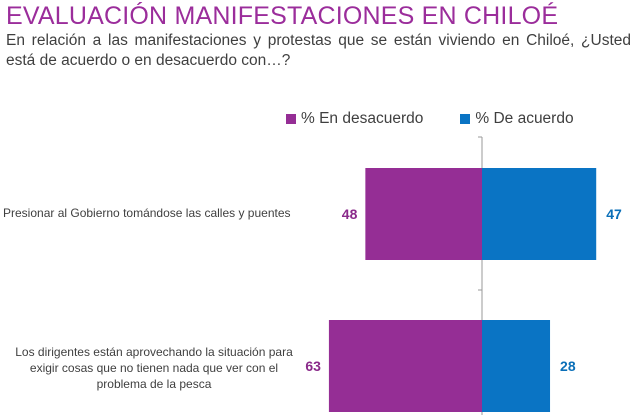 Image resolution: width=635 pixels, height=415 pixels. Describe the element at coordinates (362, 118) in the screenshot. I see `legend-label-desacuerdo: % En desacuerdo` at that location.